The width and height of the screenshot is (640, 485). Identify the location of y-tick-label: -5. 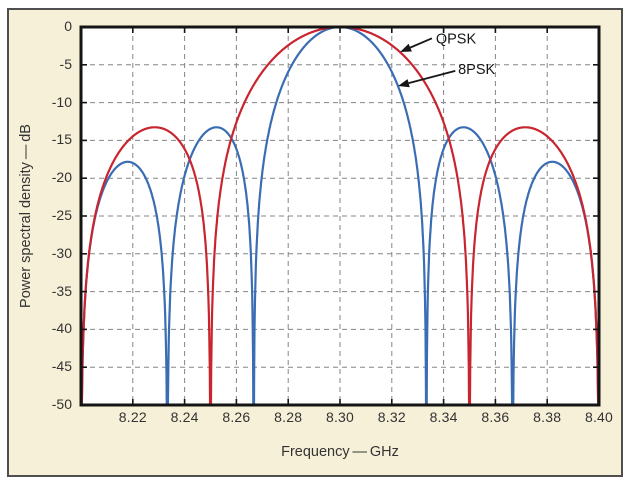
(65, 63).